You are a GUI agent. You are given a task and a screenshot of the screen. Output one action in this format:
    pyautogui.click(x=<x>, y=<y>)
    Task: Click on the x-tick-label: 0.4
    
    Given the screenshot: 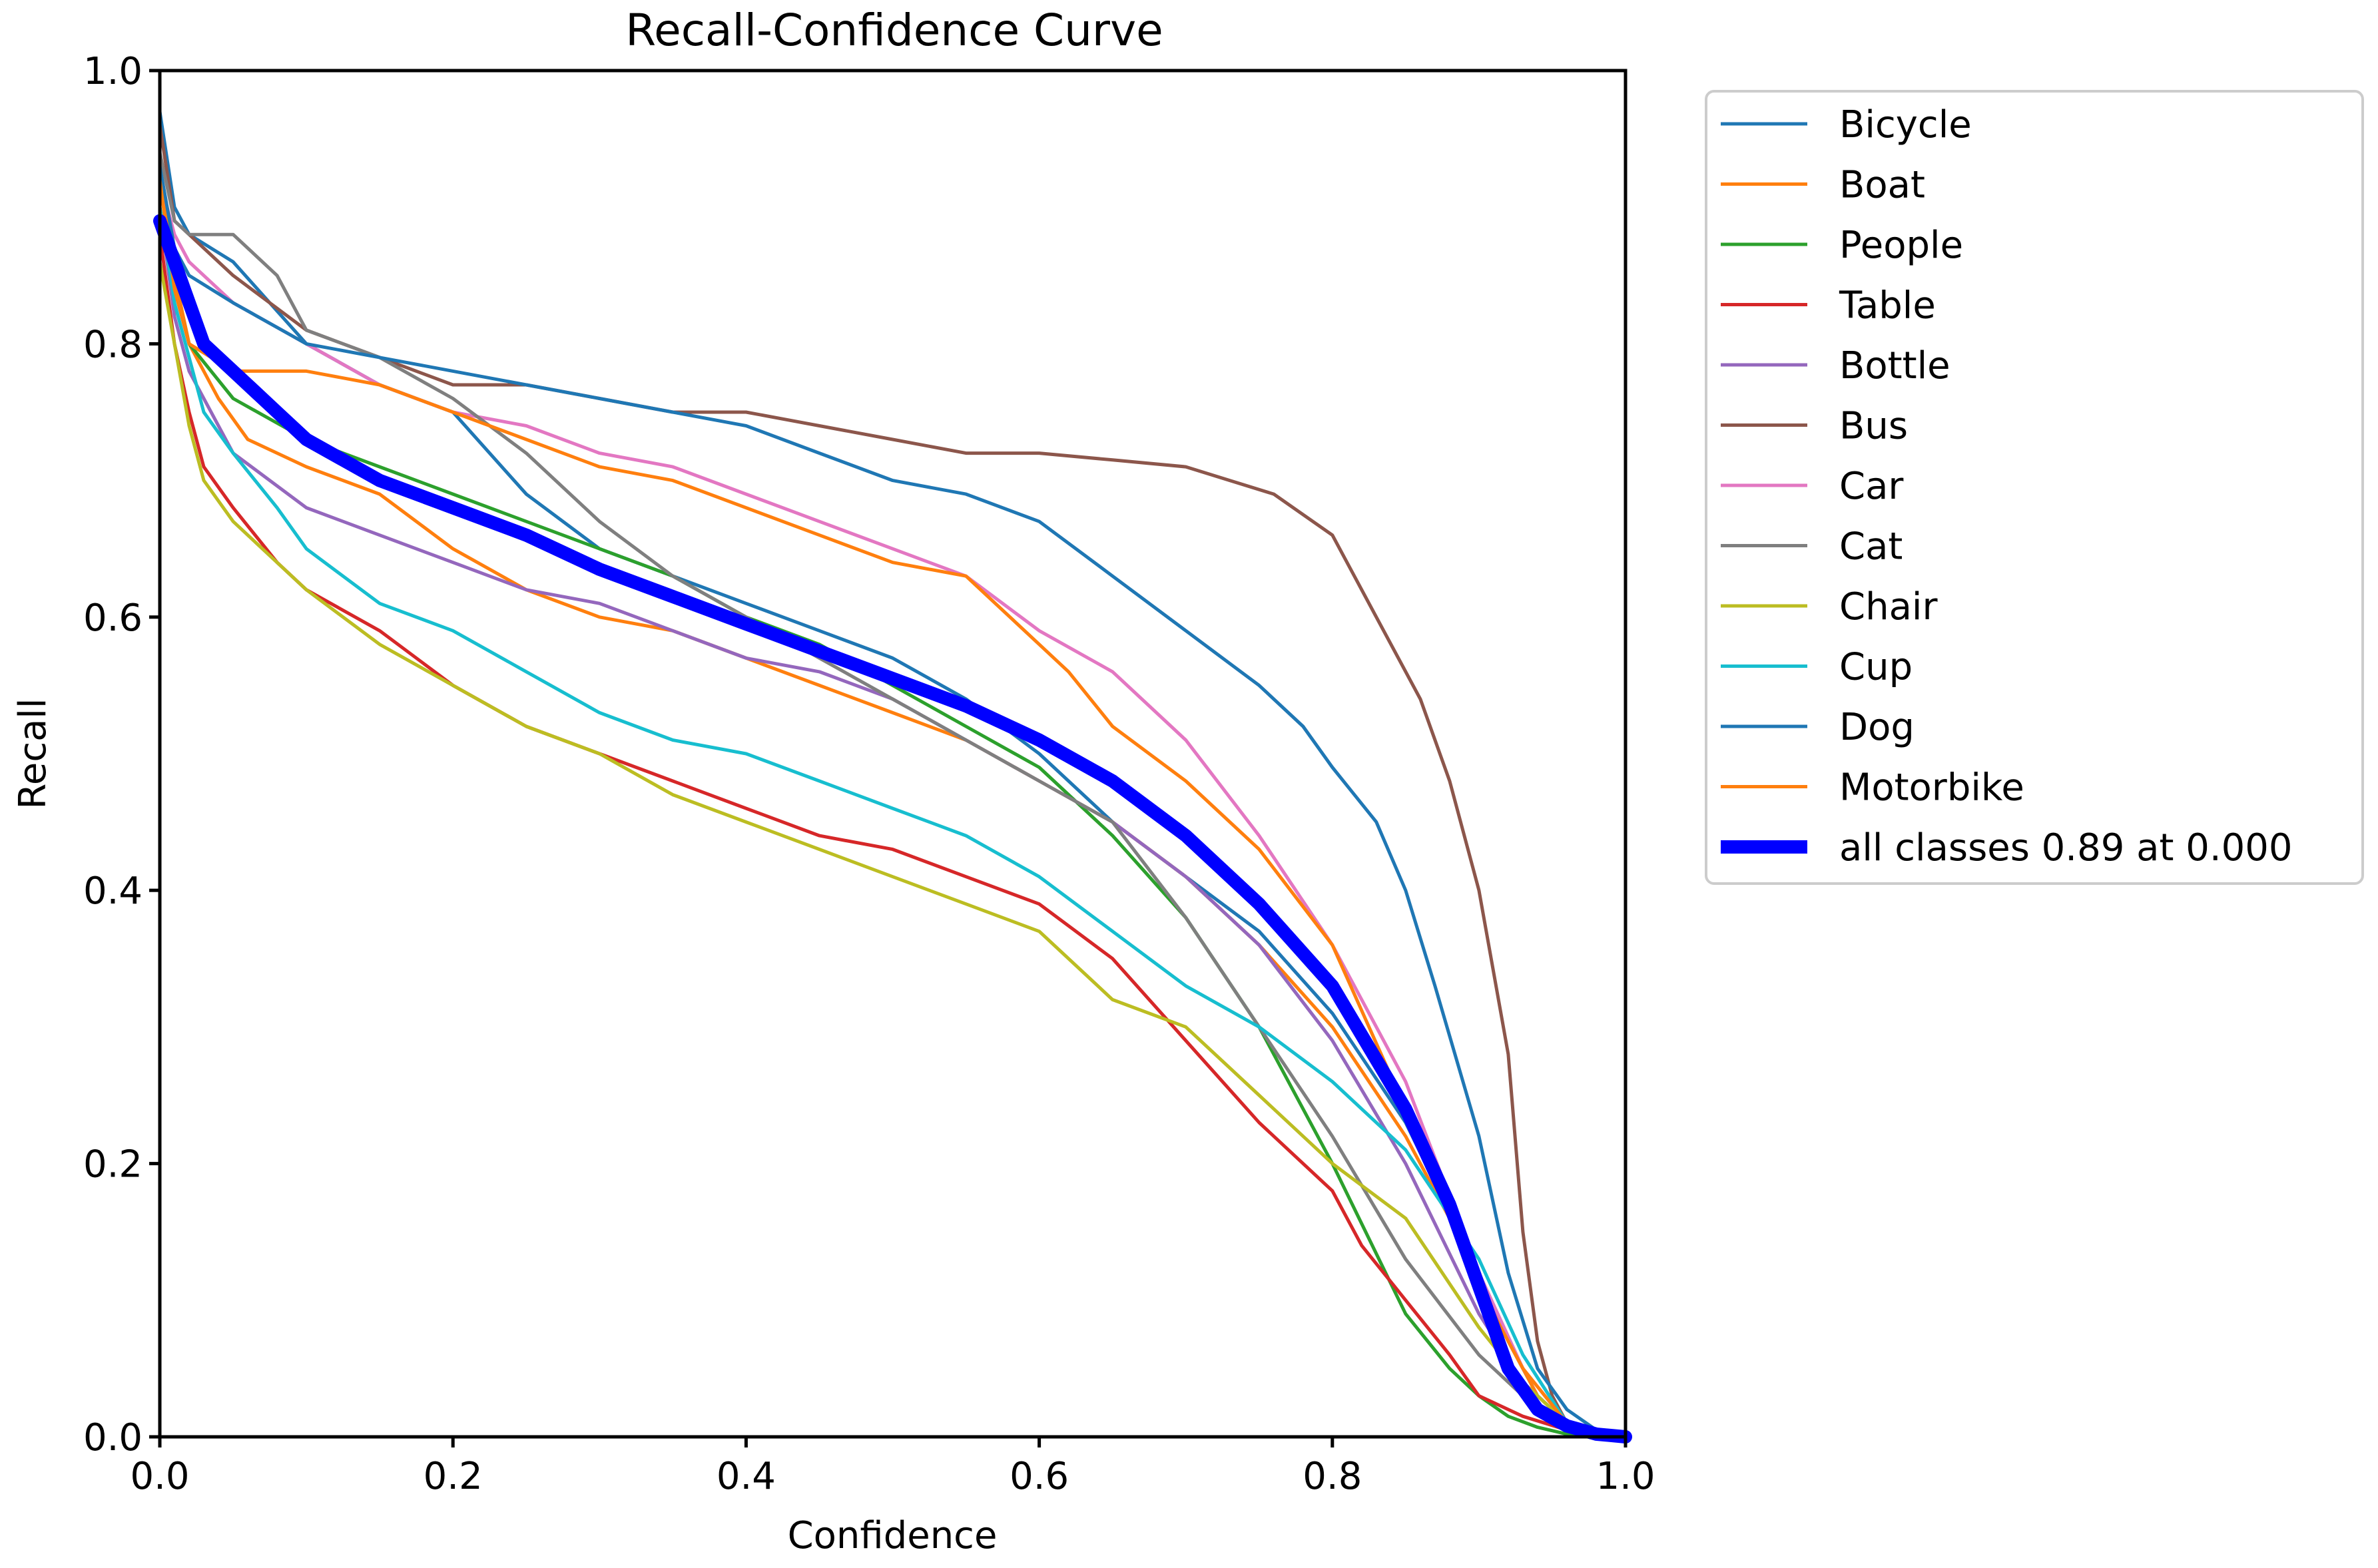 What is the action you would take?
    pyautogui.click(x=746, y=1476)
    